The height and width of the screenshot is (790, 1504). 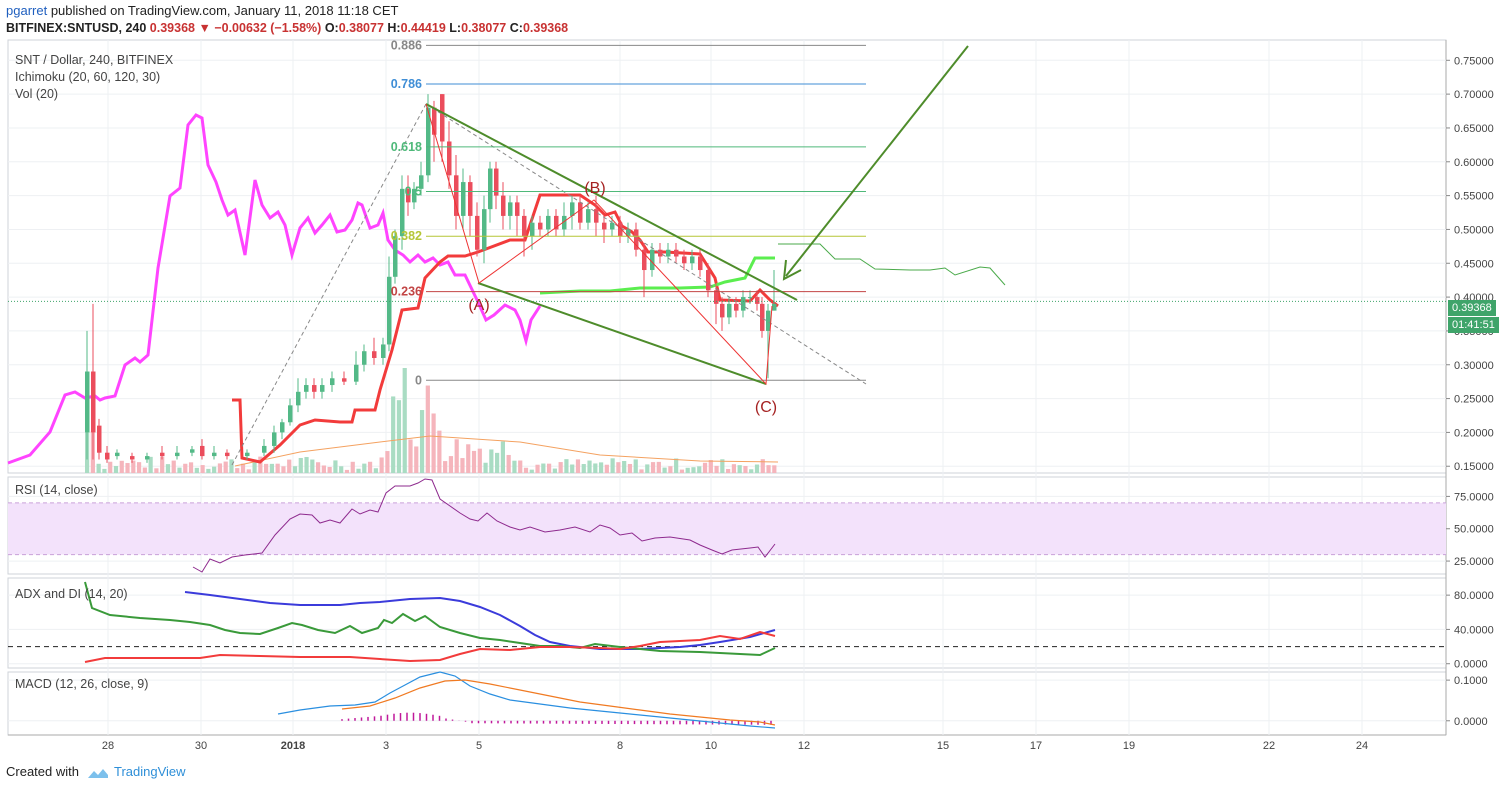 I want to click on author-link: pgarret, so click(x=27, y=10).